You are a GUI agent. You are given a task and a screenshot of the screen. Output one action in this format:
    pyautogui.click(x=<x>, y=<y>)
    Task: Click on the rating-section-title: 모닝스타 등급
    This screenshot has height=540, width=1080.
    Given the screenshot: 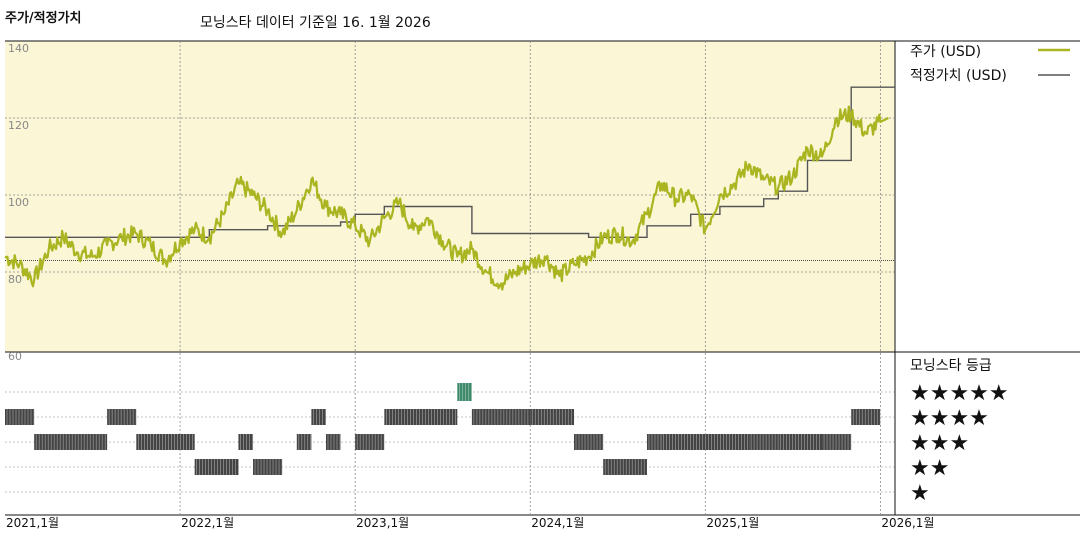 What is the action you would take?
    pyautogui.click(x=951, y=366)
    